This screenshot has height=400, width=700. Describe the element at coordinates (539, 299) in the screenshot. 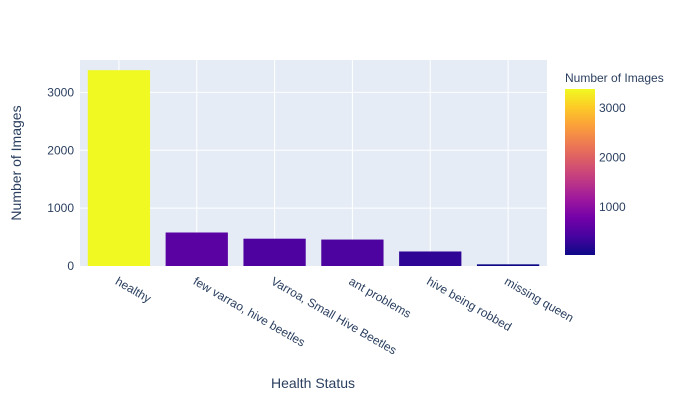

I see `x-tick-label: missing queen` at that location.